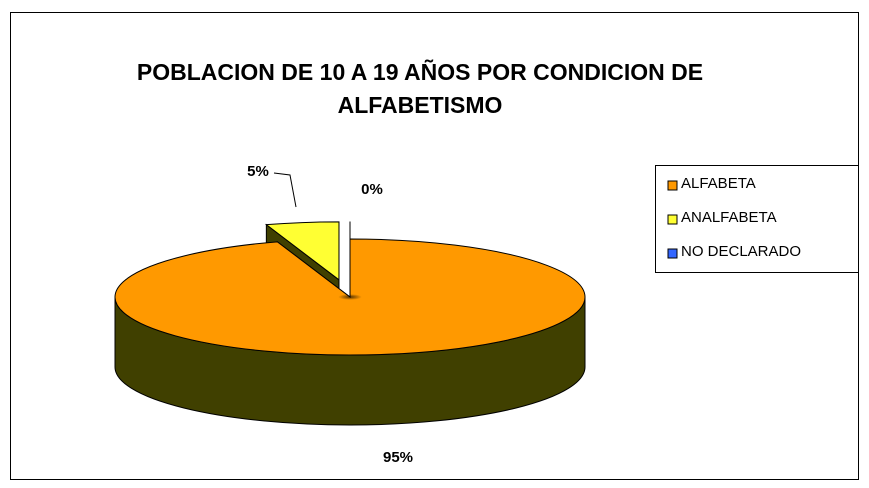  Describe the element at coordinates (718, 183) in the screenshot. I see `legend-label: ALFABETA` at that location.